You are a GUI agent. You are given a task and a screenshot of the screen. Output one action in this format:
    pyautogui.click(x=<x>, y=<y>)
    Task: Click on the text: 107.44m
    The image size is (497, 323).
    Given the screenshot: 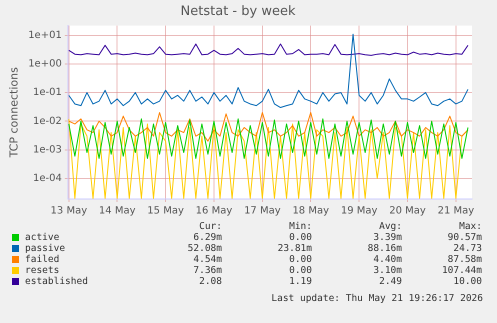 What is the action you would take?
    pyautogui.click(x=461, y=270)
    